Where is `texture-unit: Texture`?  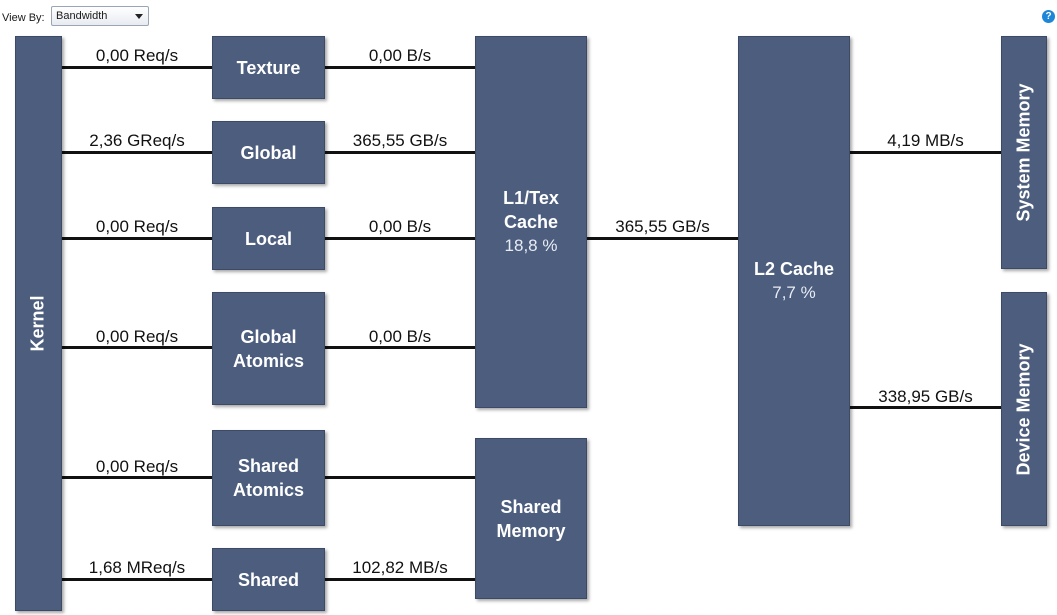
texture-unit: Texture is located at coordinates (268, 67).